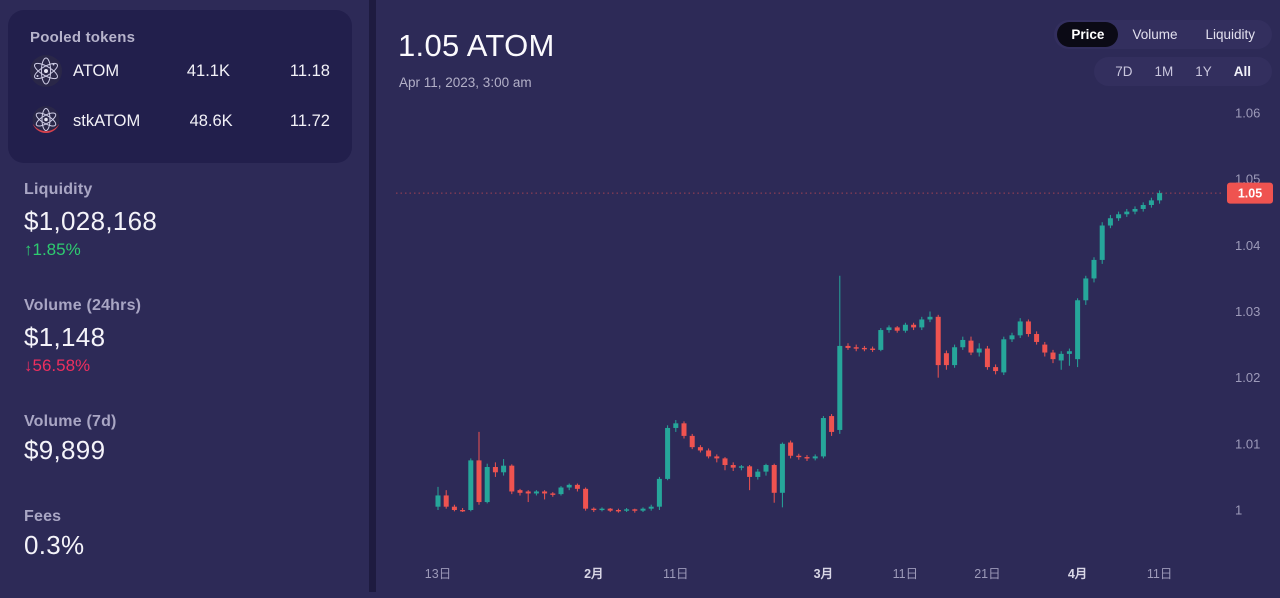 Image resolution: width=1280 pixels, height=598 pixels. I want to click on svg-text: 1.05, so click(1250, 194).